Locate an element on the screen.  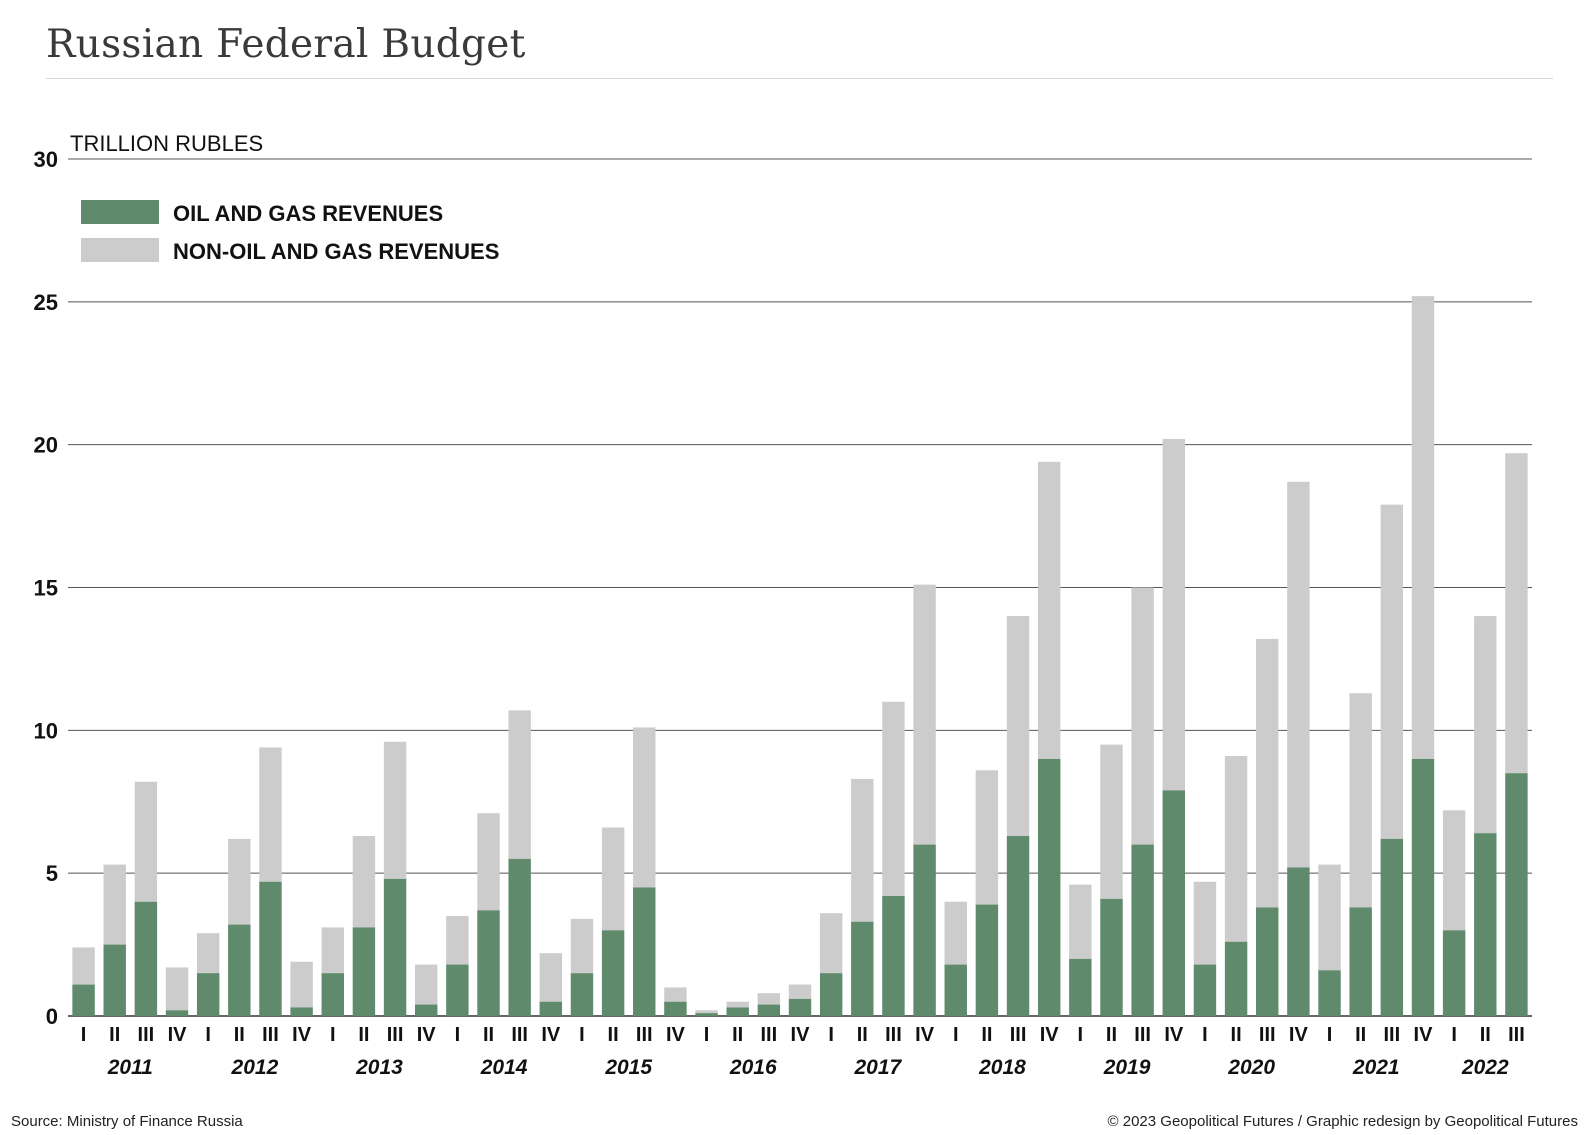
y-axis-label: TRILLION RUBLES is located at coordinates (166, 143).